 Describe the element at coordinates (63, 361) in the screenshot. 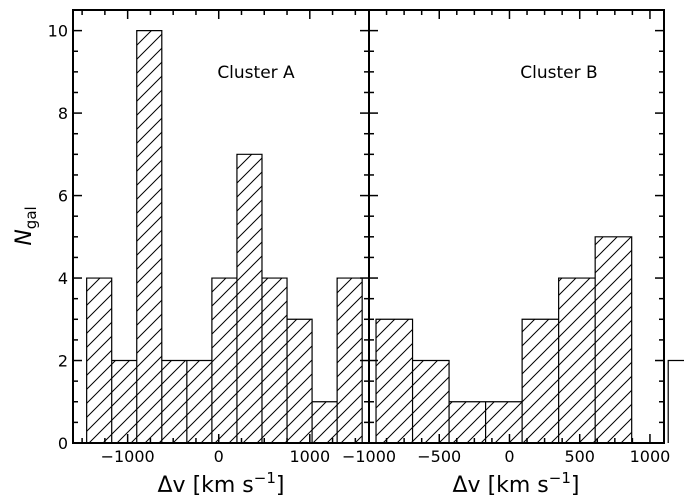

I see `y-tick-label: 2` at that location.